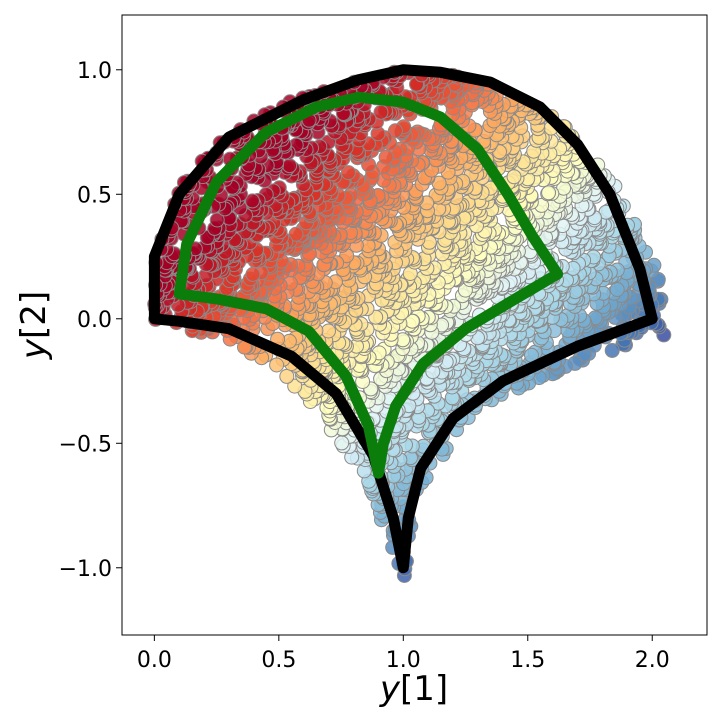 This screenshot has width=720, height=720. I want to click on x-tick-label: 1.0, so click(403, 660).